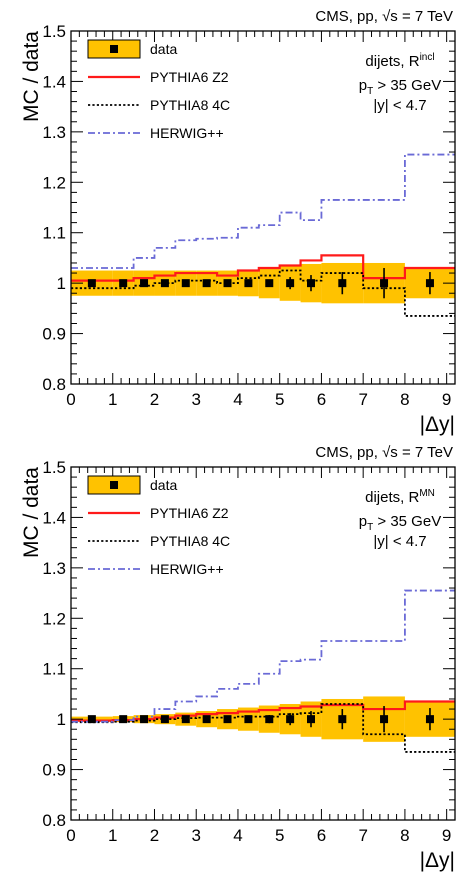 This screenshot has height=872, width=460. What do you see at coordinates (399, 61) in the screenshot?
I see `info-dijets-label: dijets, Rincl` at bounding box center [399, 61].